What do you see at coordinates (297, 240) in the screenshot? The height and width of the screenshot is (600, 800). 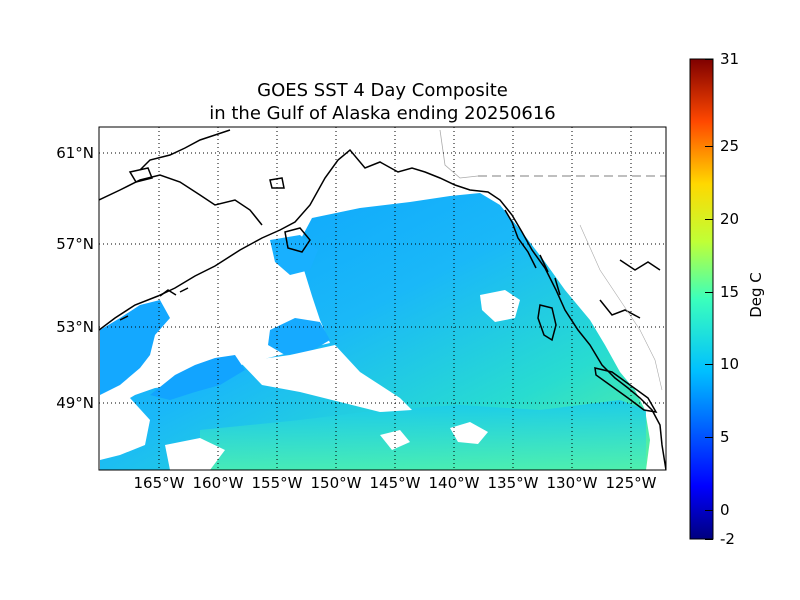 I see `kodiak-island` at bounding box center [297, 240].